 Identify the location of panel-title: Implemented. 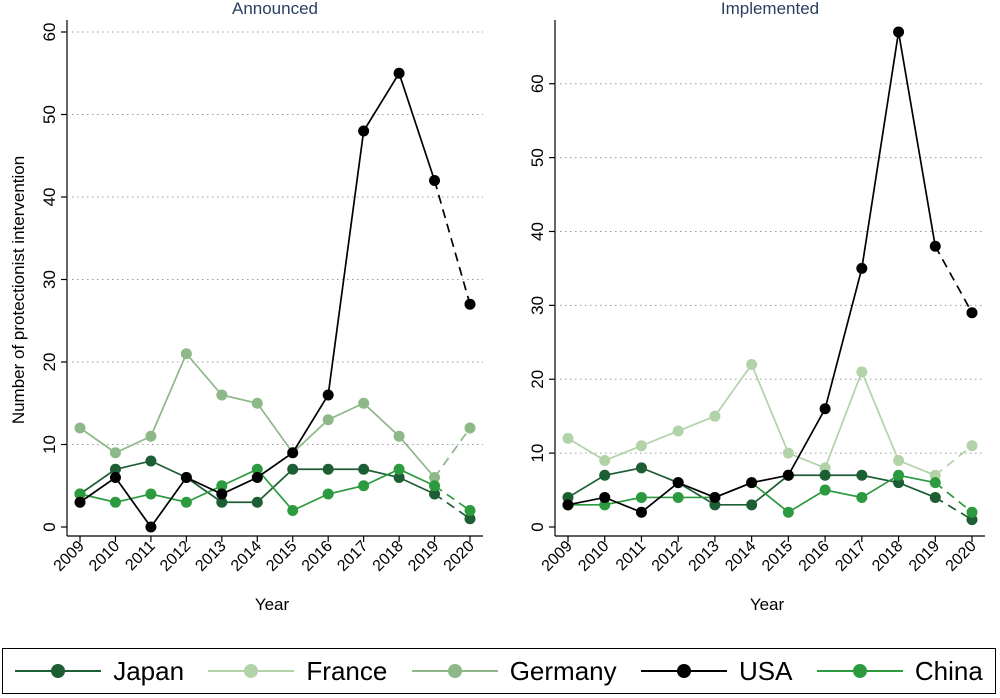
(770, 9).